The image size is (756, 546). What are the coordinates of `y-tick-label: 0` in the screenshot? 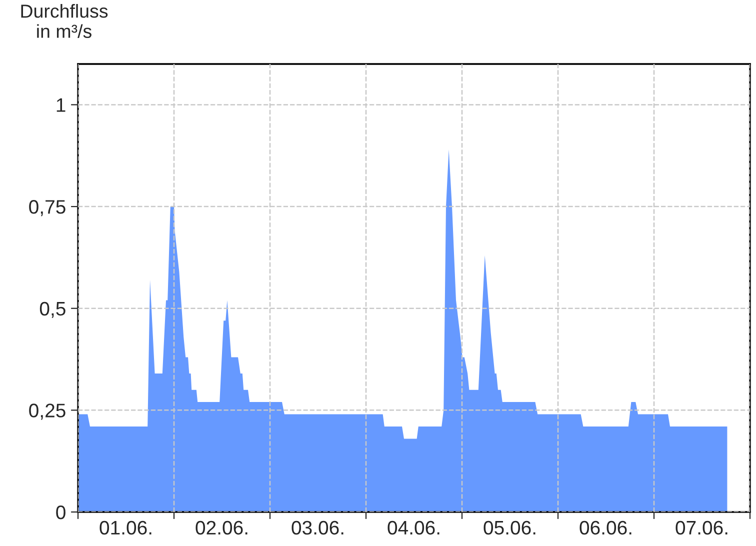 It's located at (61, 512).